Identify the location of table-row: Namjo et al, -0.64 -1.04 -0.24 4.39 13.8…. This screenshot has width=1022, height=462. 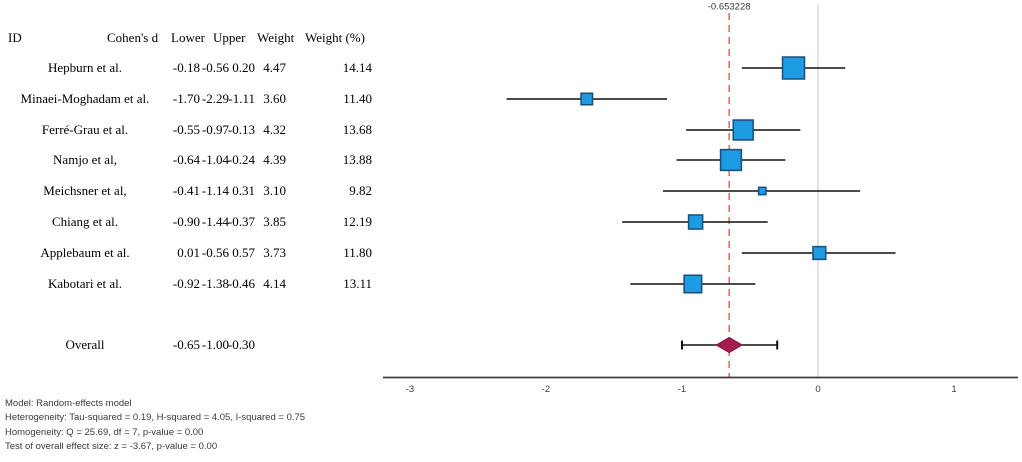
(190, 160).